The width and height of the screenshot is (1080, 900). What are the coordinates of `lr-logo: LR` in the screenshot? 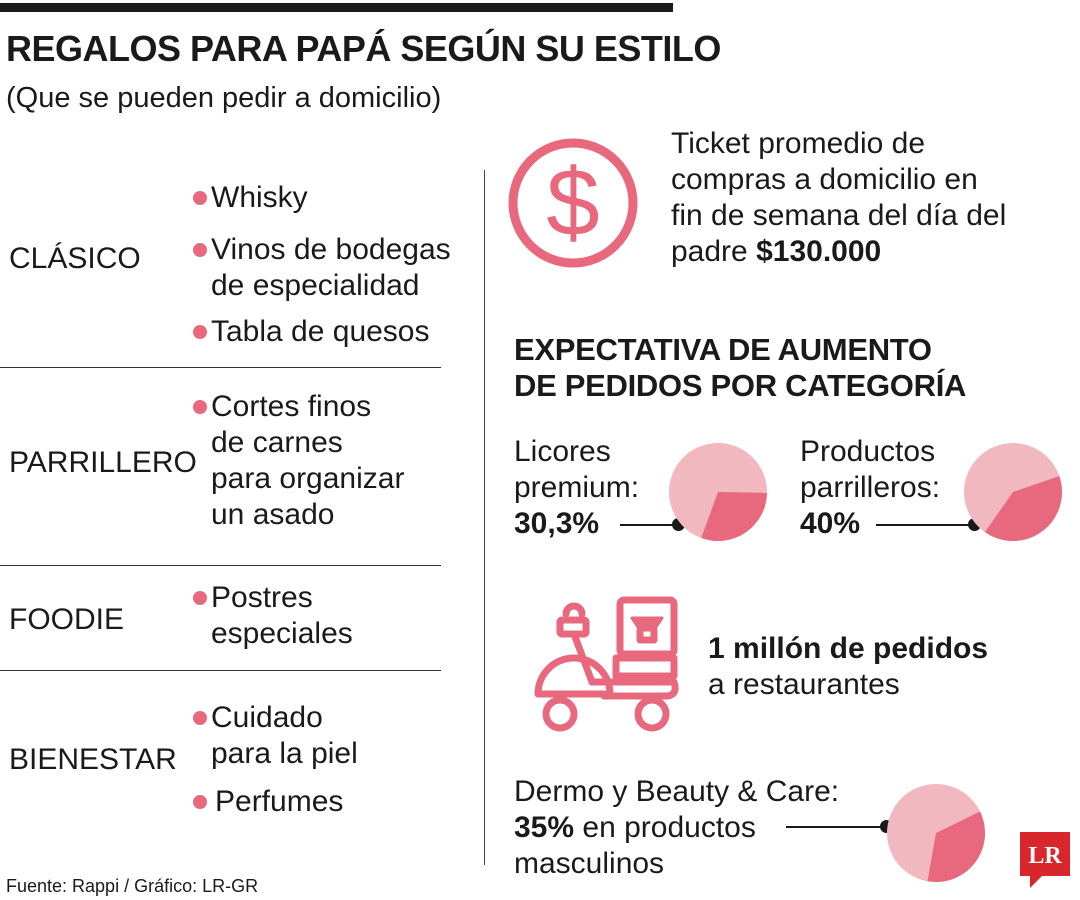 It's located at (1045, 860).